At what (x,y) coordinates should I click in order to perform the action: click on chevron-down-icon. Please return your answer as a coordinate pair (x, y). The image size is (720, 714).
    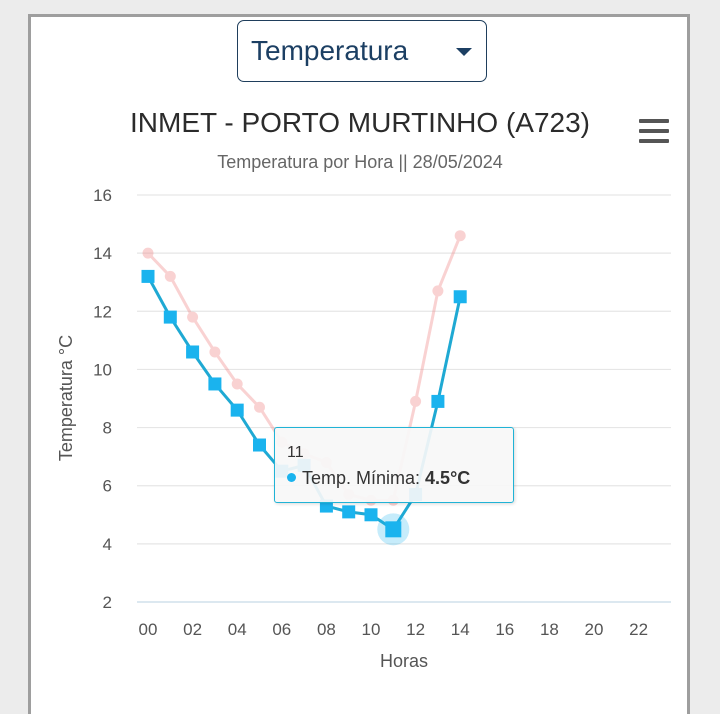
    Looking at the image, I should click on (464, 52).